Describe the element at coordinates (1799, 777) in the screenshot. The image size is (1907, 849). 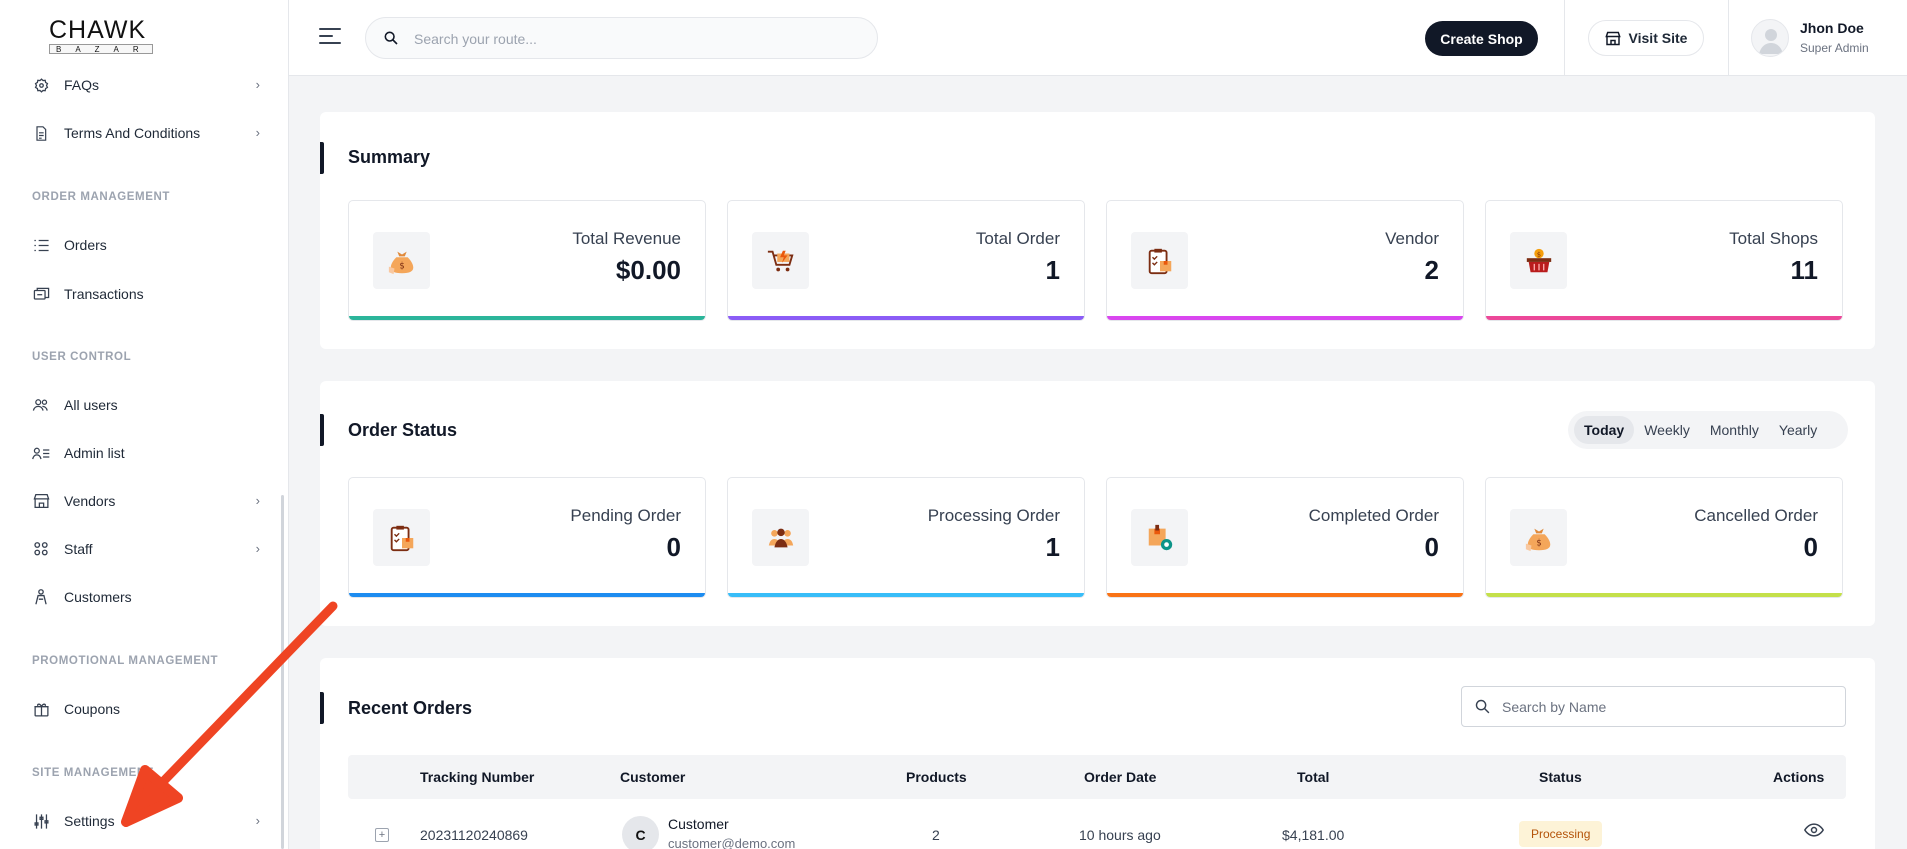
I see `column-header: Actions` at that location.